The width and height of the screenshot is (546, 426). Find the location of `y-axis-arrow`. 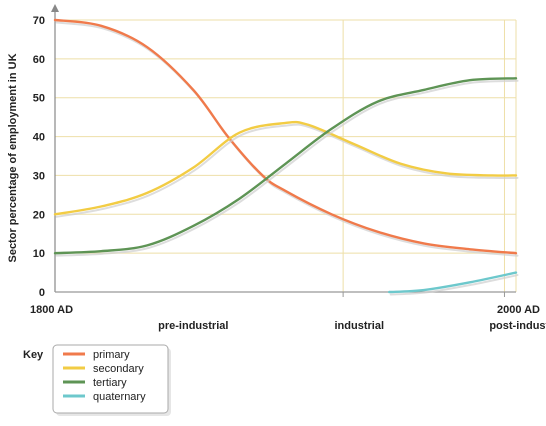

y-axis-arrow is located at coordinates (55, 8).